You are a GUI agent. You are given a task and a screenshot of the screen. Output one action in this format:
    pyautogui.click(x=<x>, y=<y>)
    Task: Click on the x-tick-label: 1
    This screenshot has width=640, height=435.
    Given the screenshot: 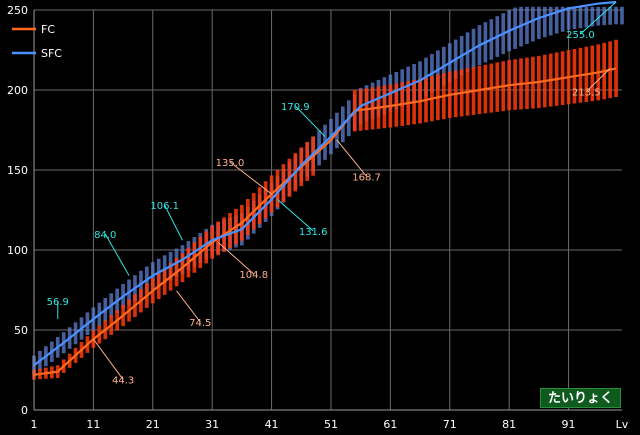 What is the action you would take?
    pyautogui.click(x=34, y=424)
    